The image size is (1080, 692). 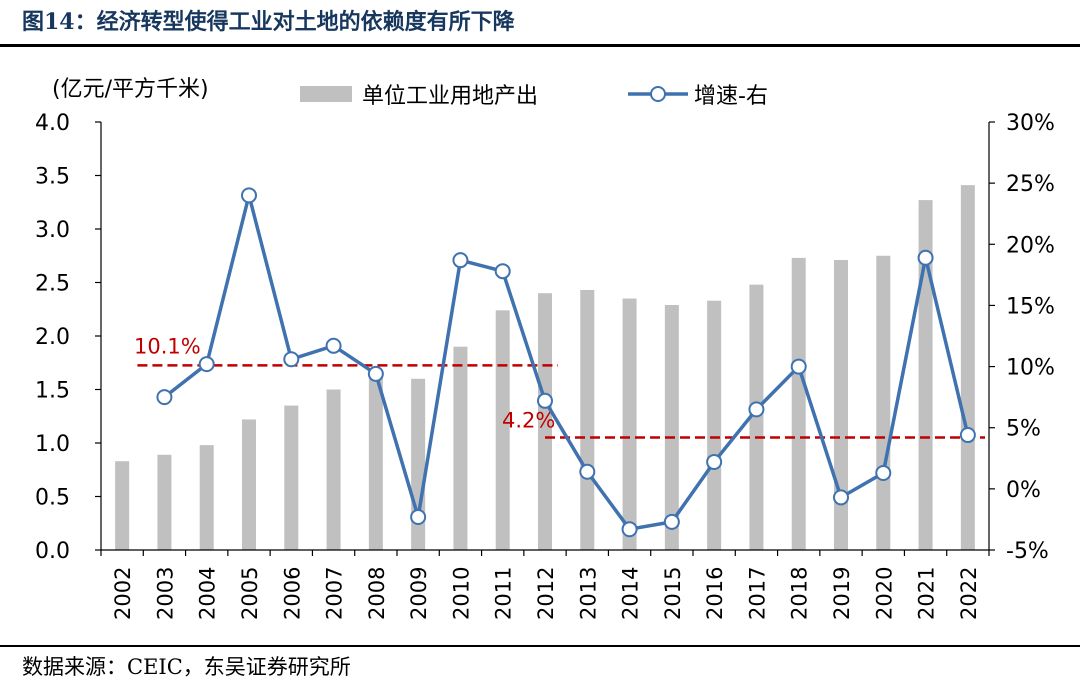 I want to click on x-tick-label: 2008, so click(x=377, y=593).